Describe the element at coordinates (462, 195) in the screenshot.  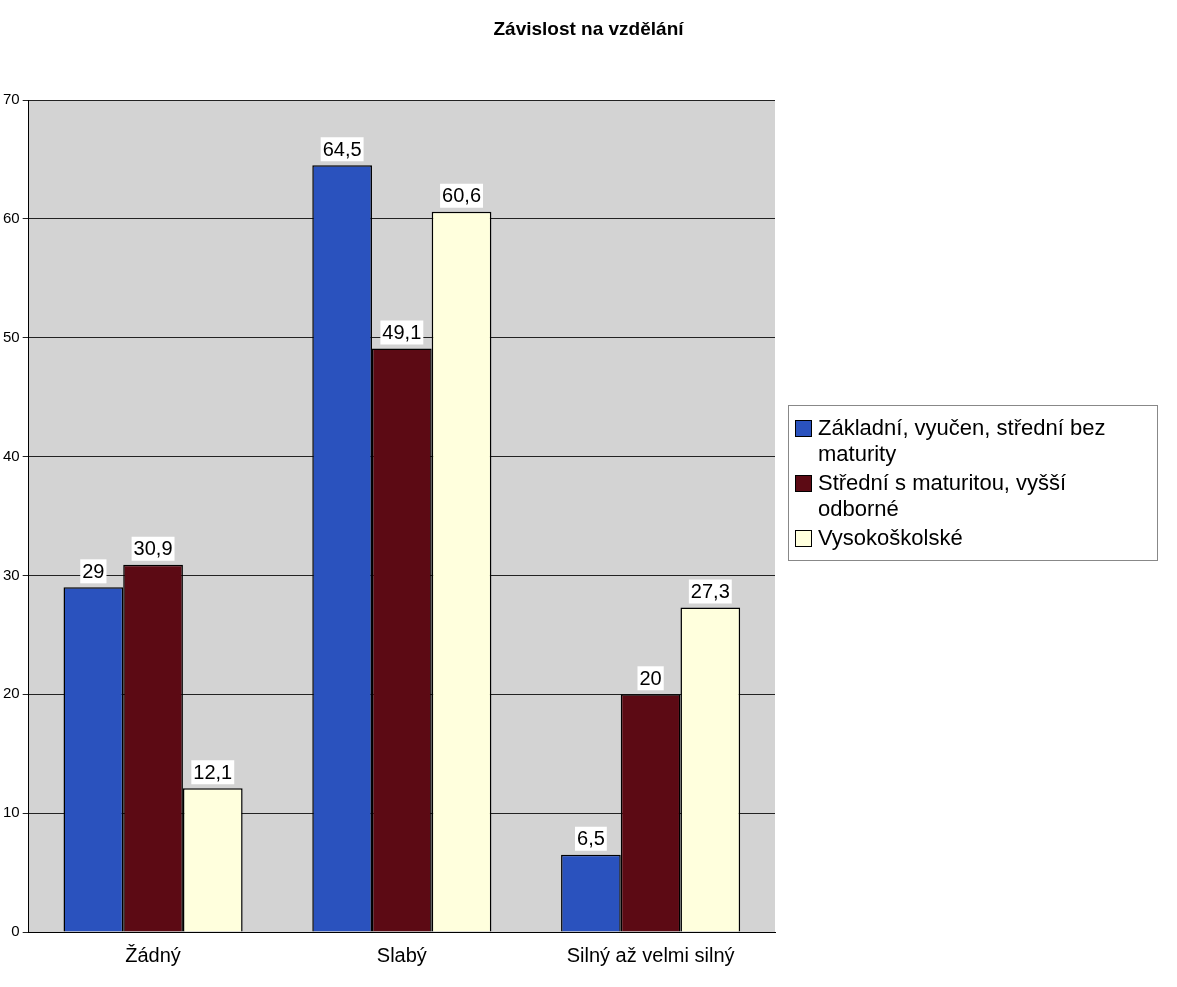
I see `data-label: 60,6` at that location.